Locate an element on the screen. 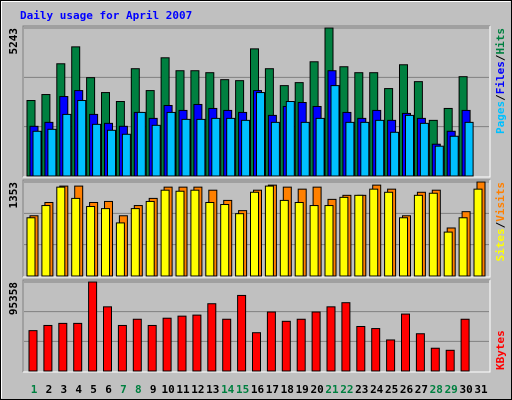 The width and height of the screenshot is (512, 400). legend-entry: Files is located at coordinates (500, 77).